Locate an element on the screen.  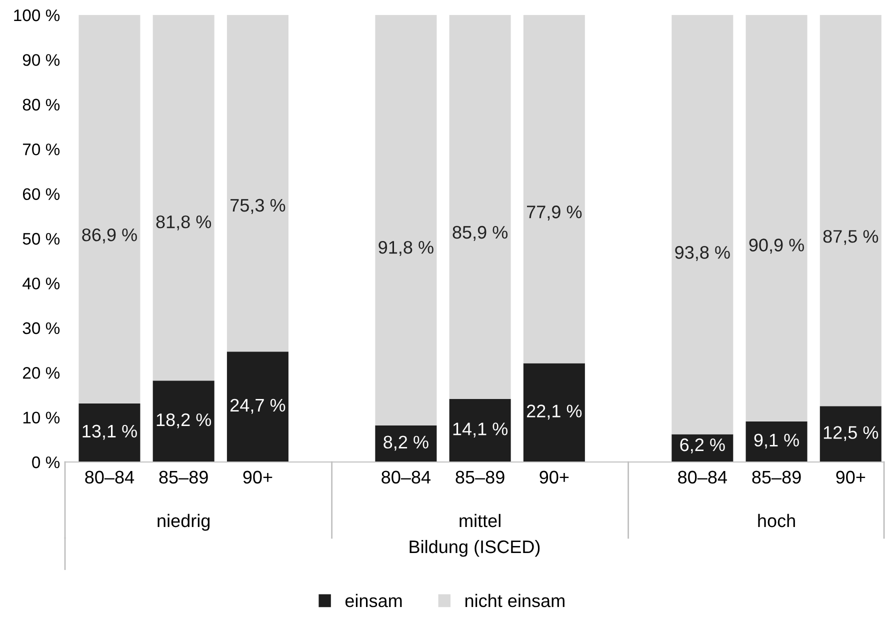
text: niedrig is located at coordinates (184, 522).